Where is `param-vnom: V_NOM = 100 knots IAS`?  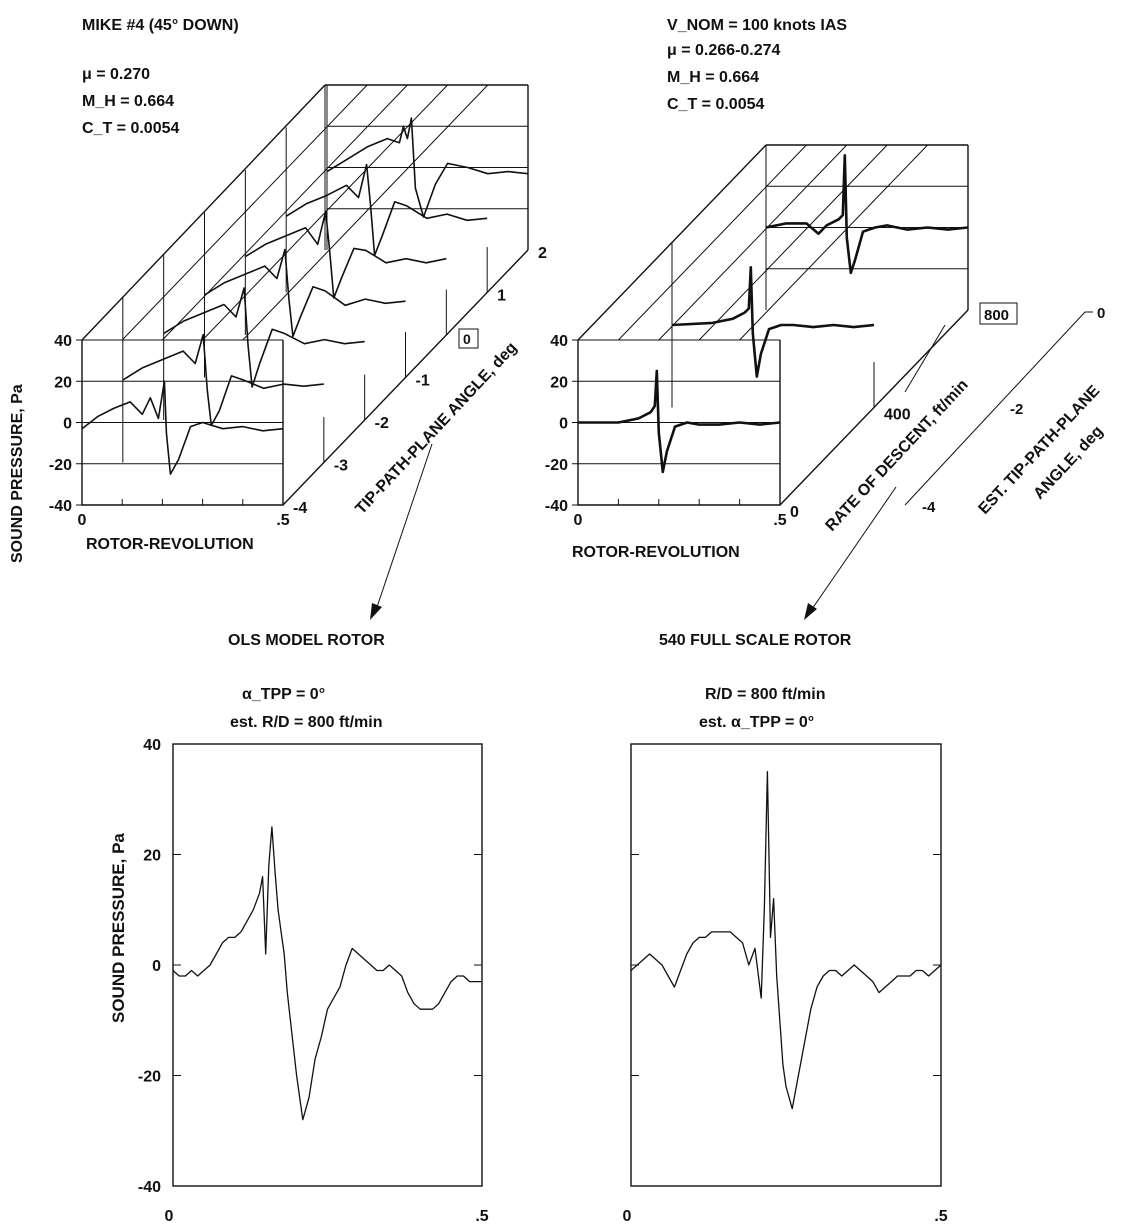
param-vnom: V_NOM = 100 knots IAS is located at coordinates (757, 25).